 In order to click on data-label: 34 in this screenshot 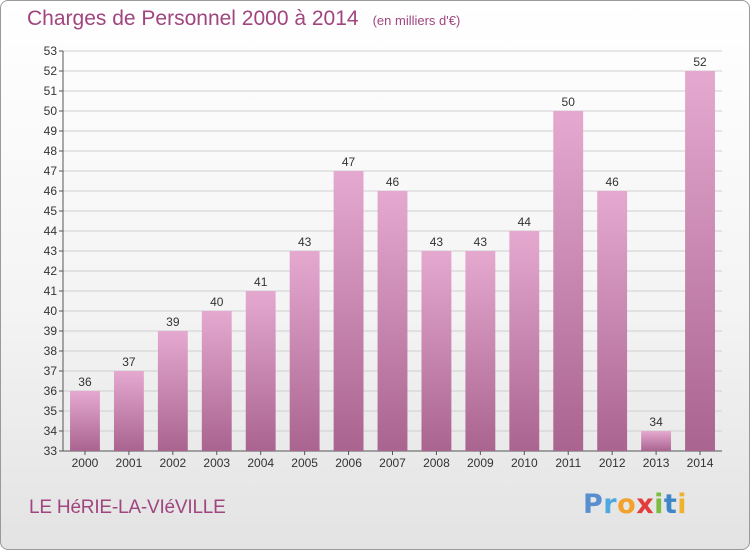, I will do `click(656, 422)`.